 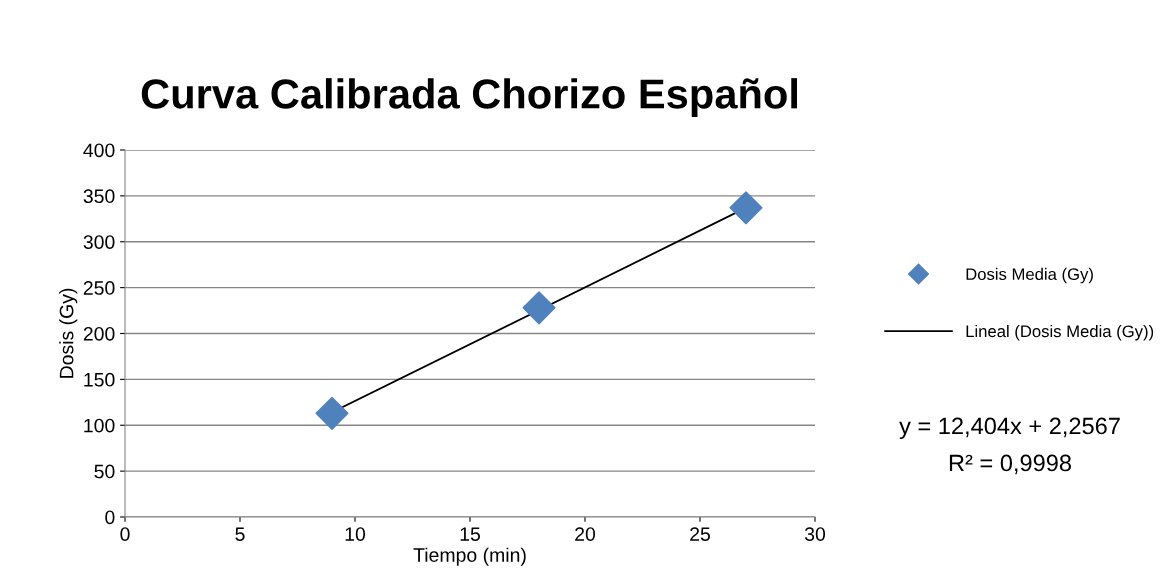 I want to click on y-tick-label: 200, so click(x=99, y=333).